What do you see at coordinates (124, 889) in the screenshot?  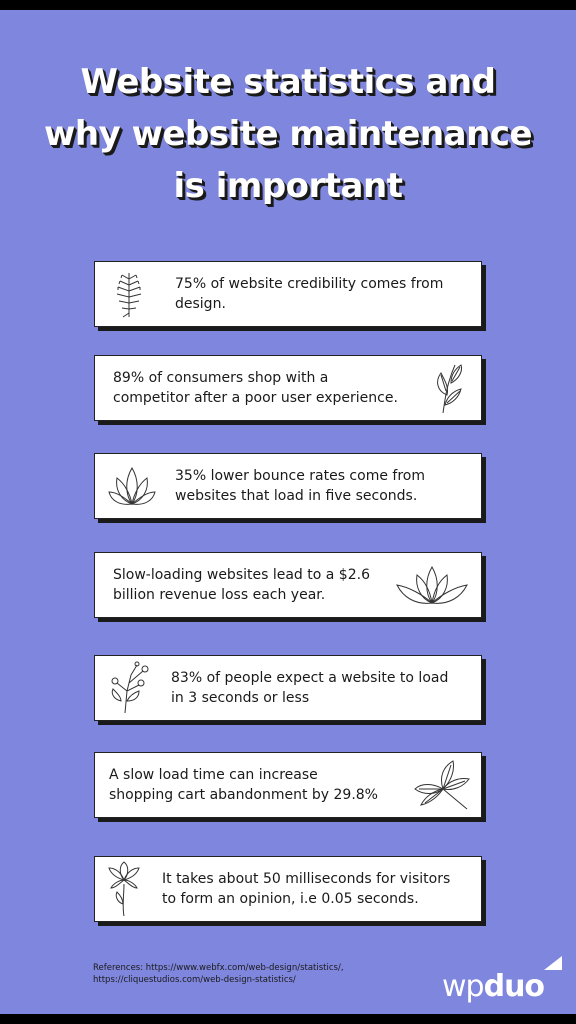 I see `lily-flower-icon` at bounding box center [124, 889].